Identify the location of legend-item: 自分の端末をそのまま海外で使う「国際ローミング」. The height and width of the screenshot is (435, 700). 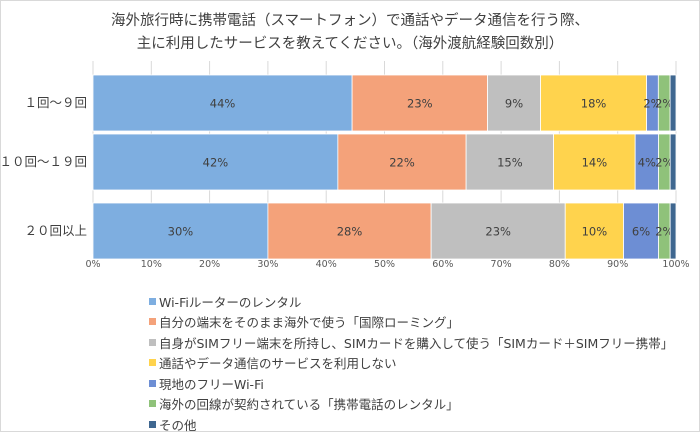
(411, 322).